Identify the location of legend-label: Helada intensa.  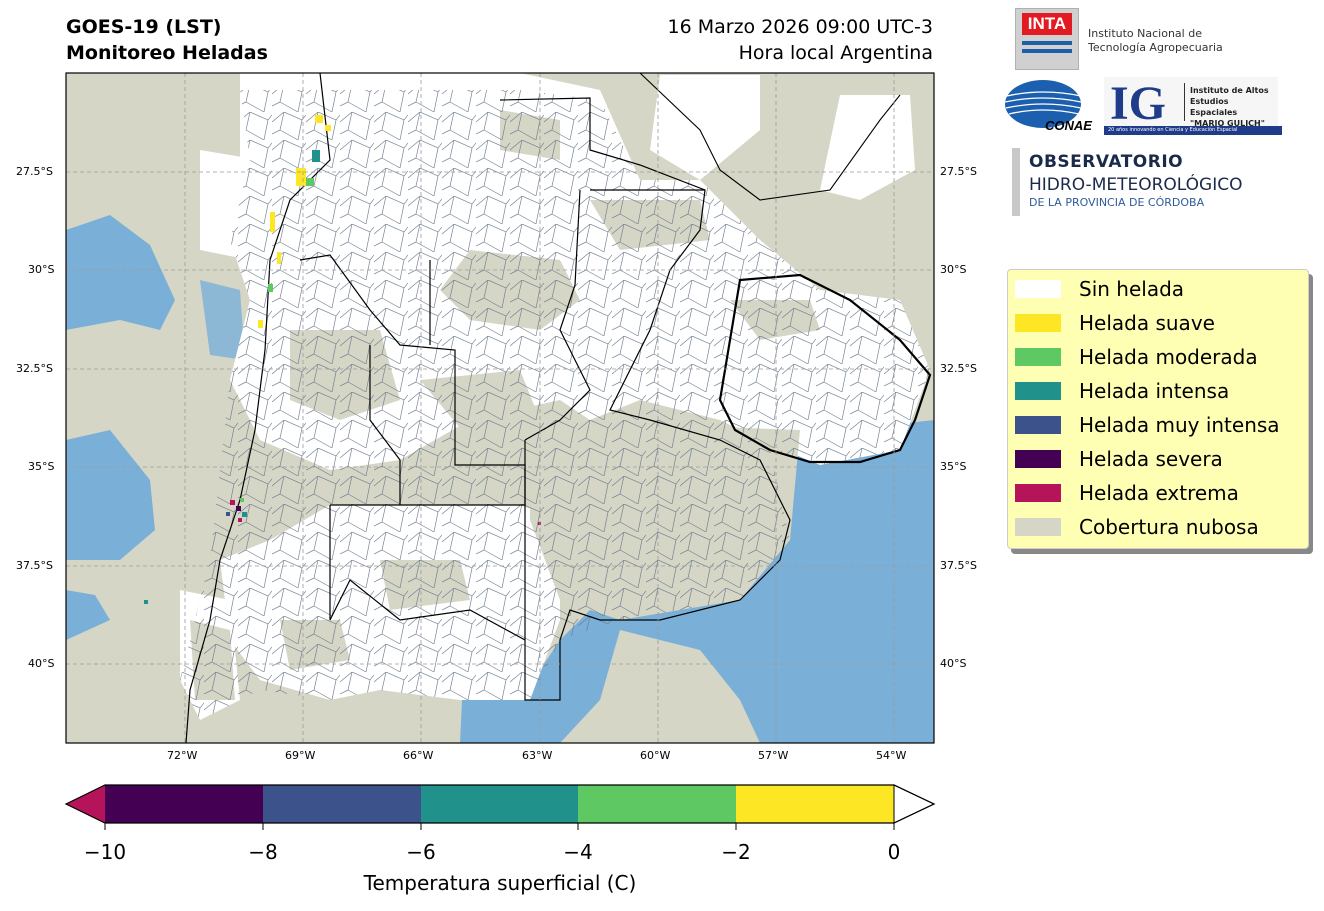
(1154, 391).